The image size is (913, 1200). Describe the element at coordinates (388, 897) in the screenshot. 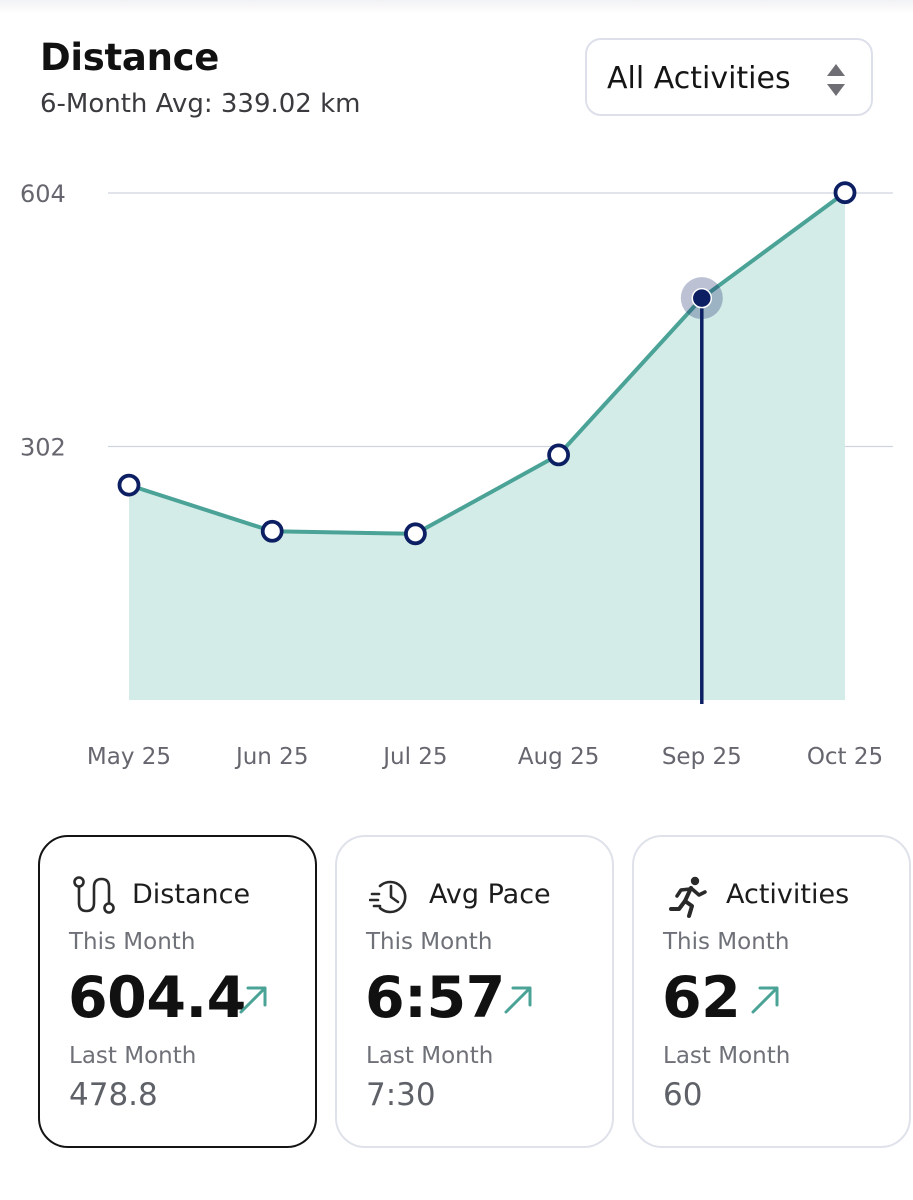

I see `pace-clock-icon` at that location.